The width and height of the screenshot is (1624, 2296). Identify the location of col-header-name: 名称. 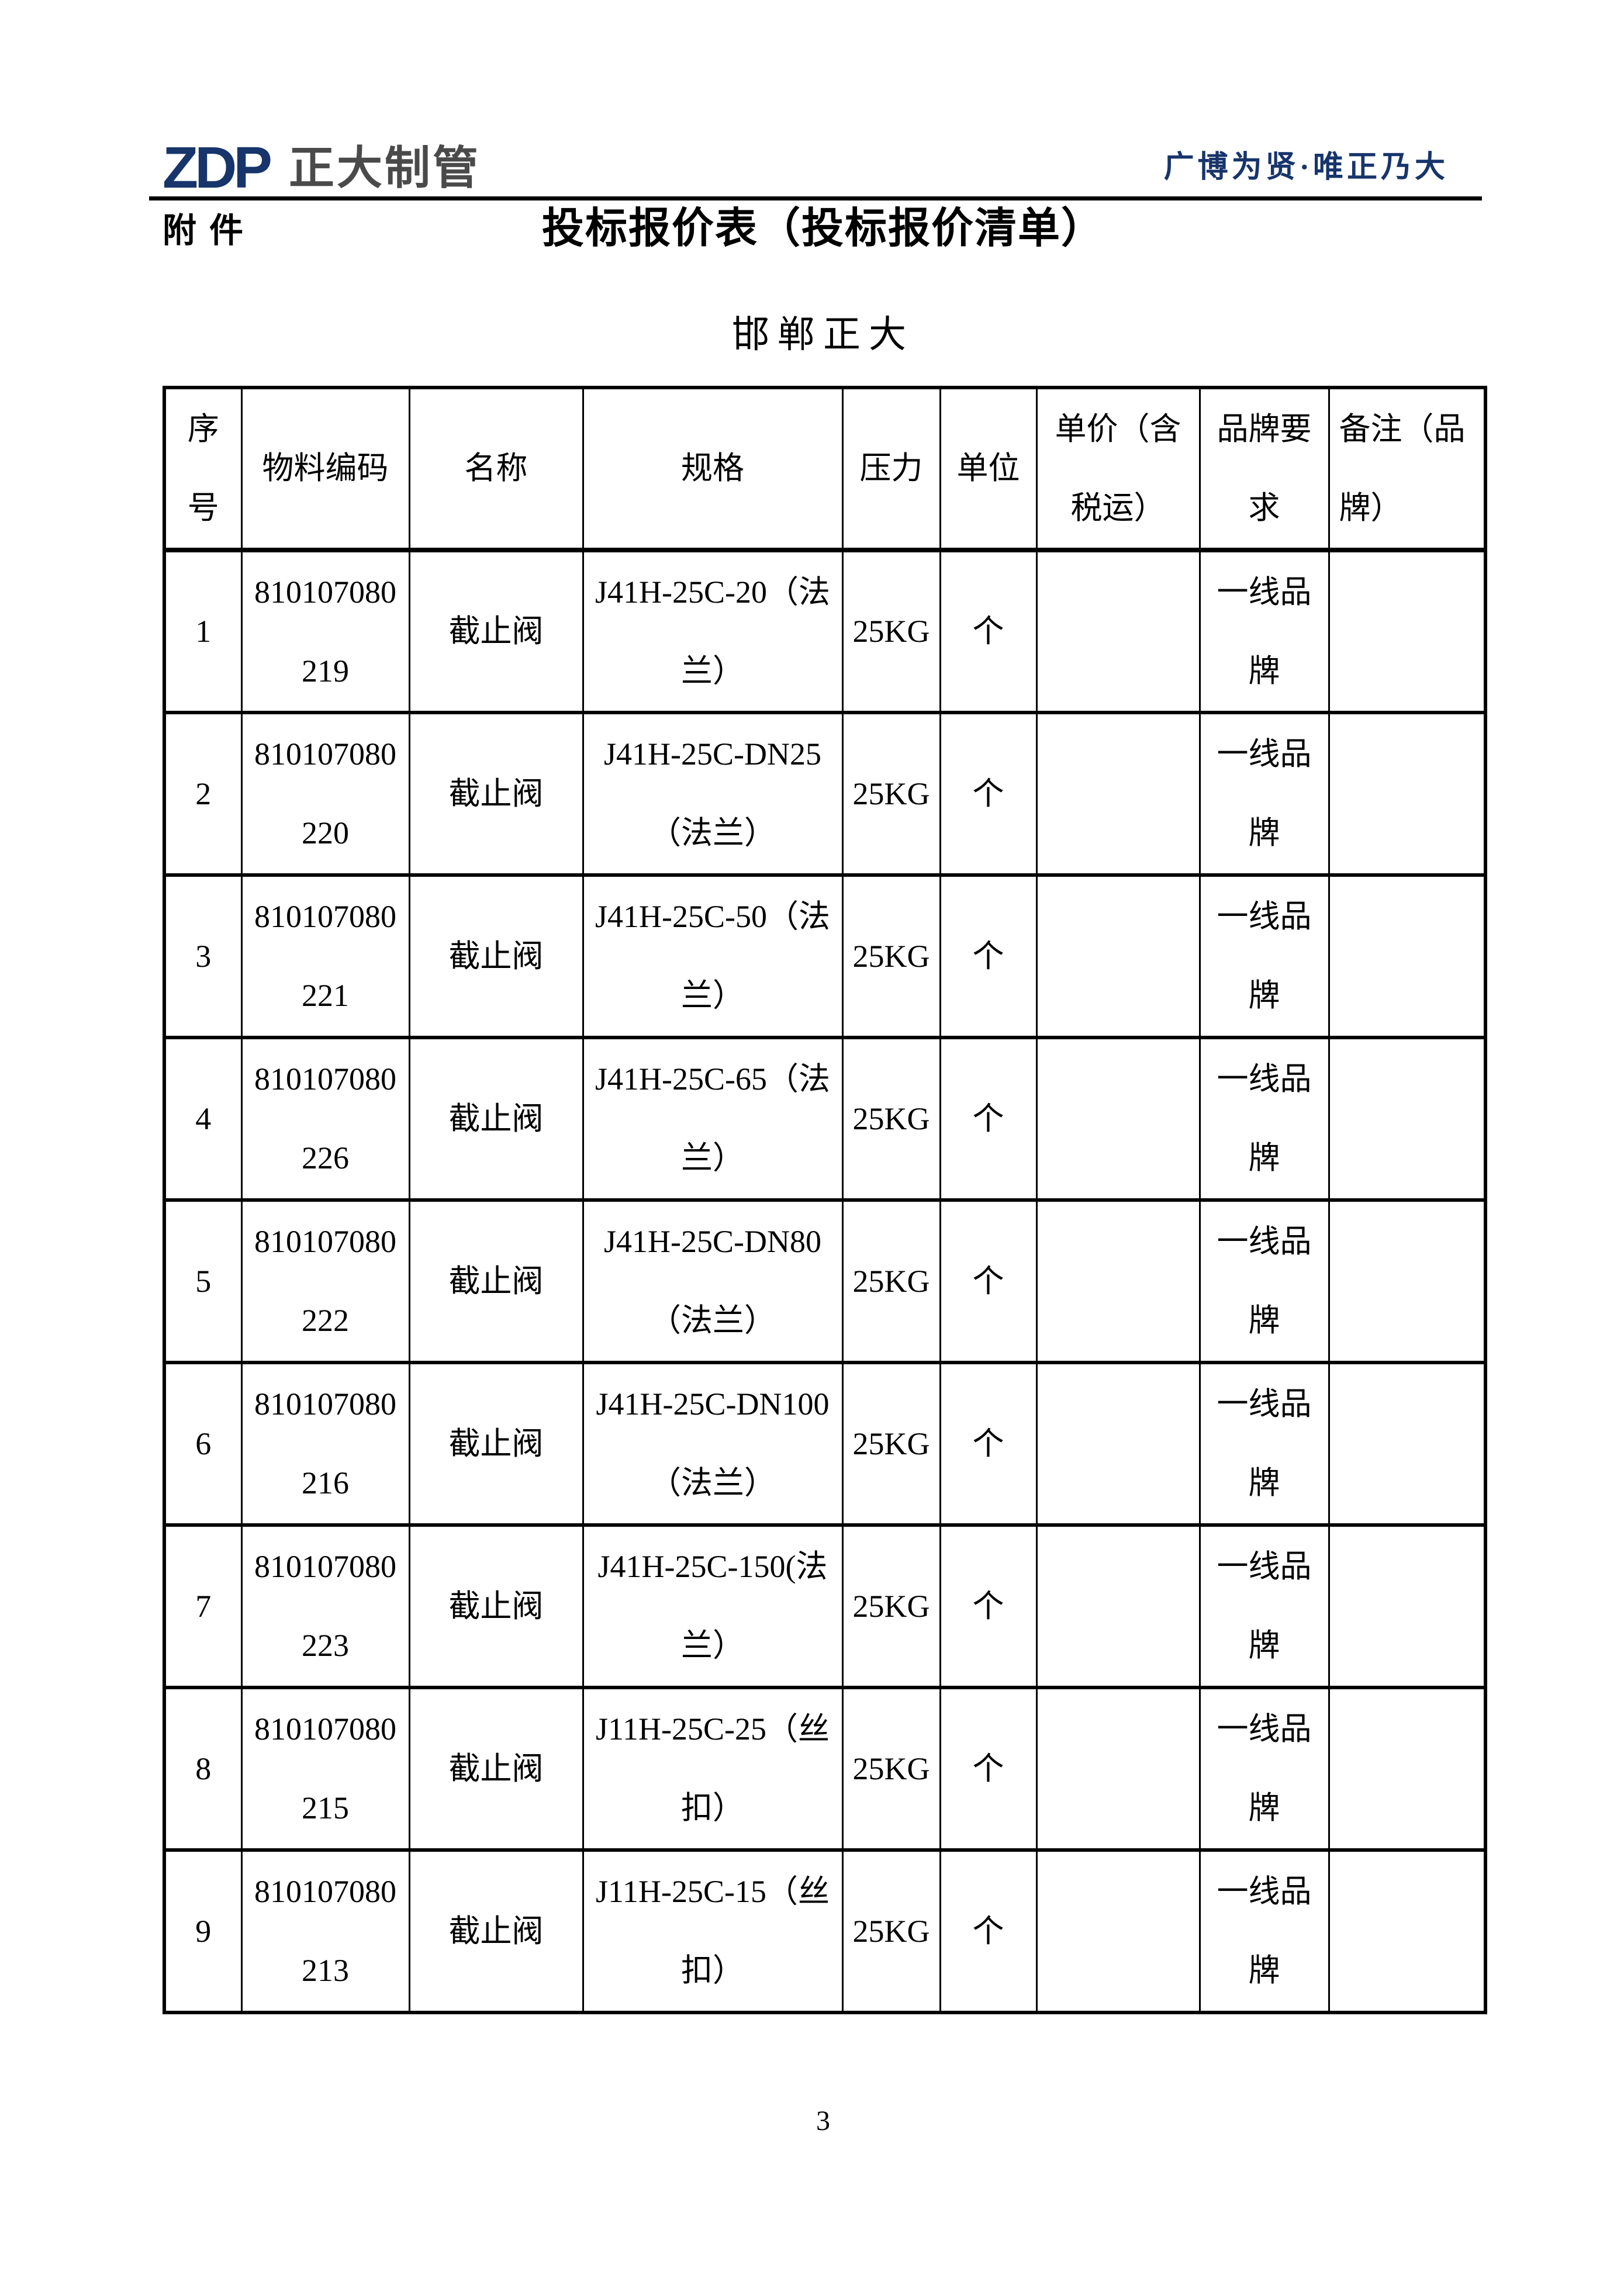
(496, 469).